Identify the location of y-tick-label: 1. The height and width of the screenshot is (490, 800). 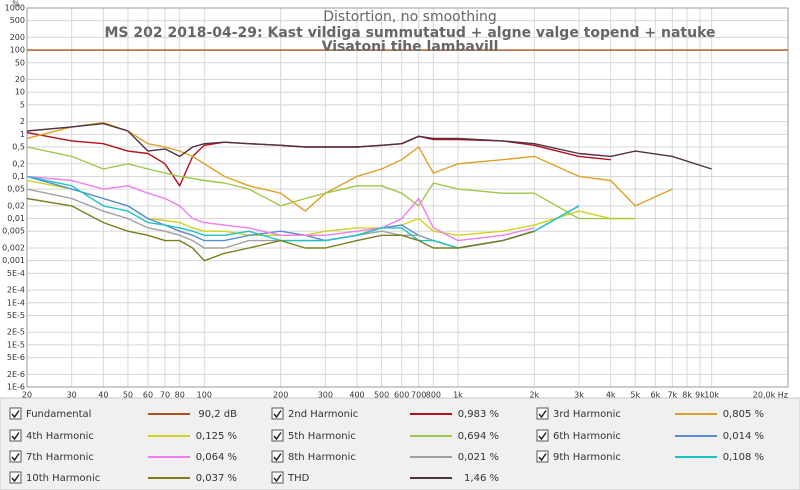
(22, 134).